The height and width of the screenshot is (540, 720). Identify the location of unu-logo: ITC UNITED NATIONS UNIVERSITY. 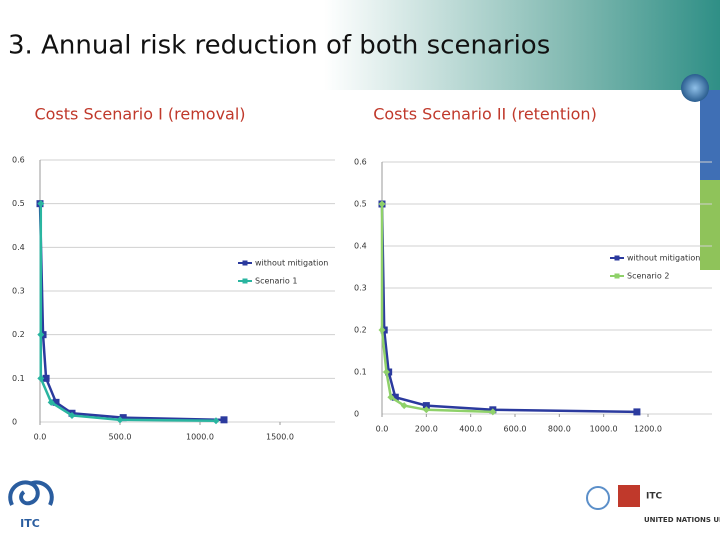
(653, 504).